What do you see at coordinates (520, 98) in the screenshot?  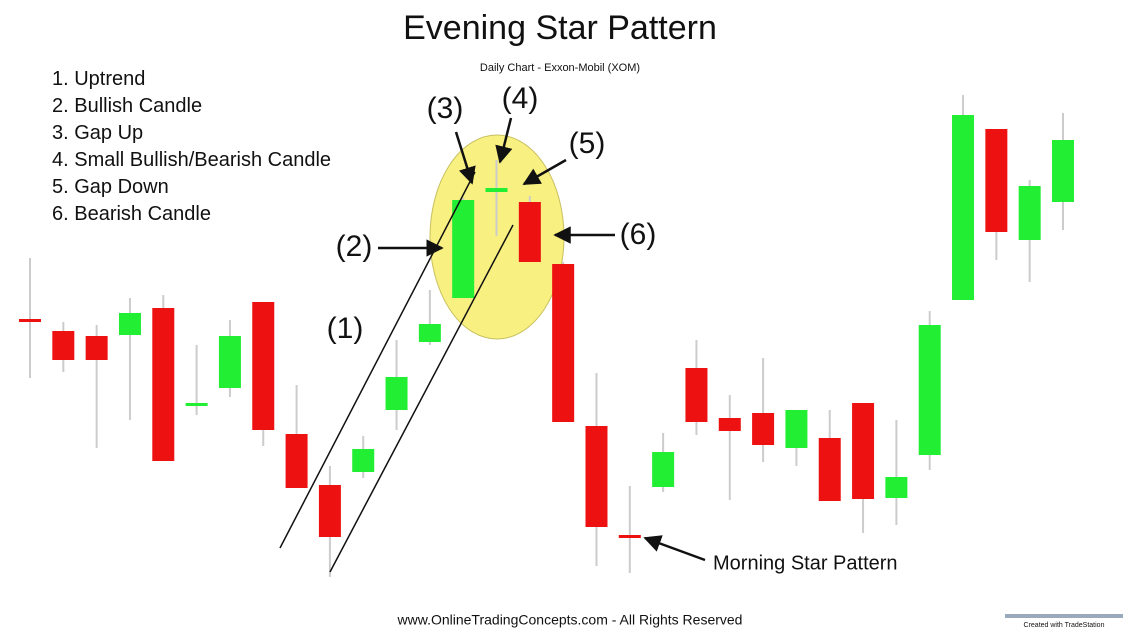 I see `annotation: (4)` at bounding box center [520, 98].